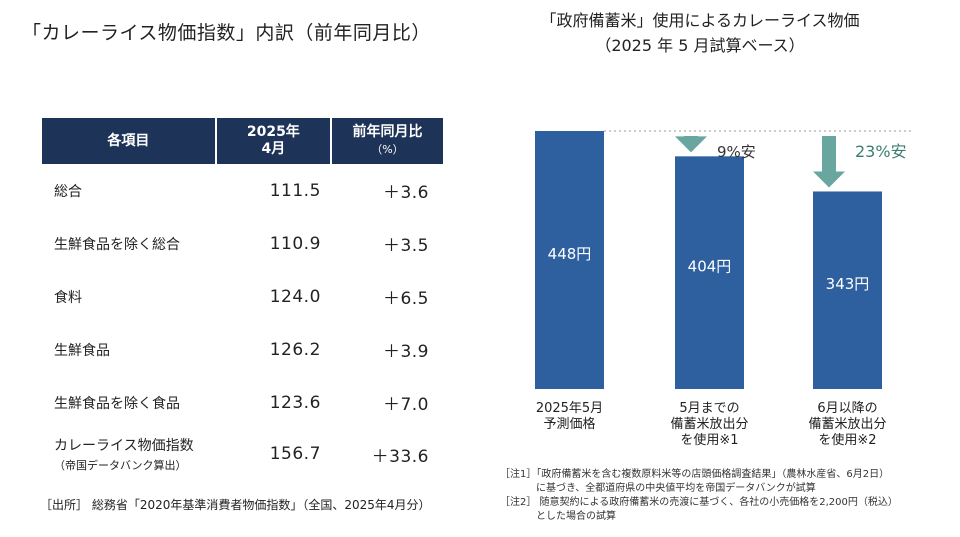 The image size is (960, 537). Describe the element at coordinates (129, 141) in the screenshot. I see `header-item: 各項目` at that location.